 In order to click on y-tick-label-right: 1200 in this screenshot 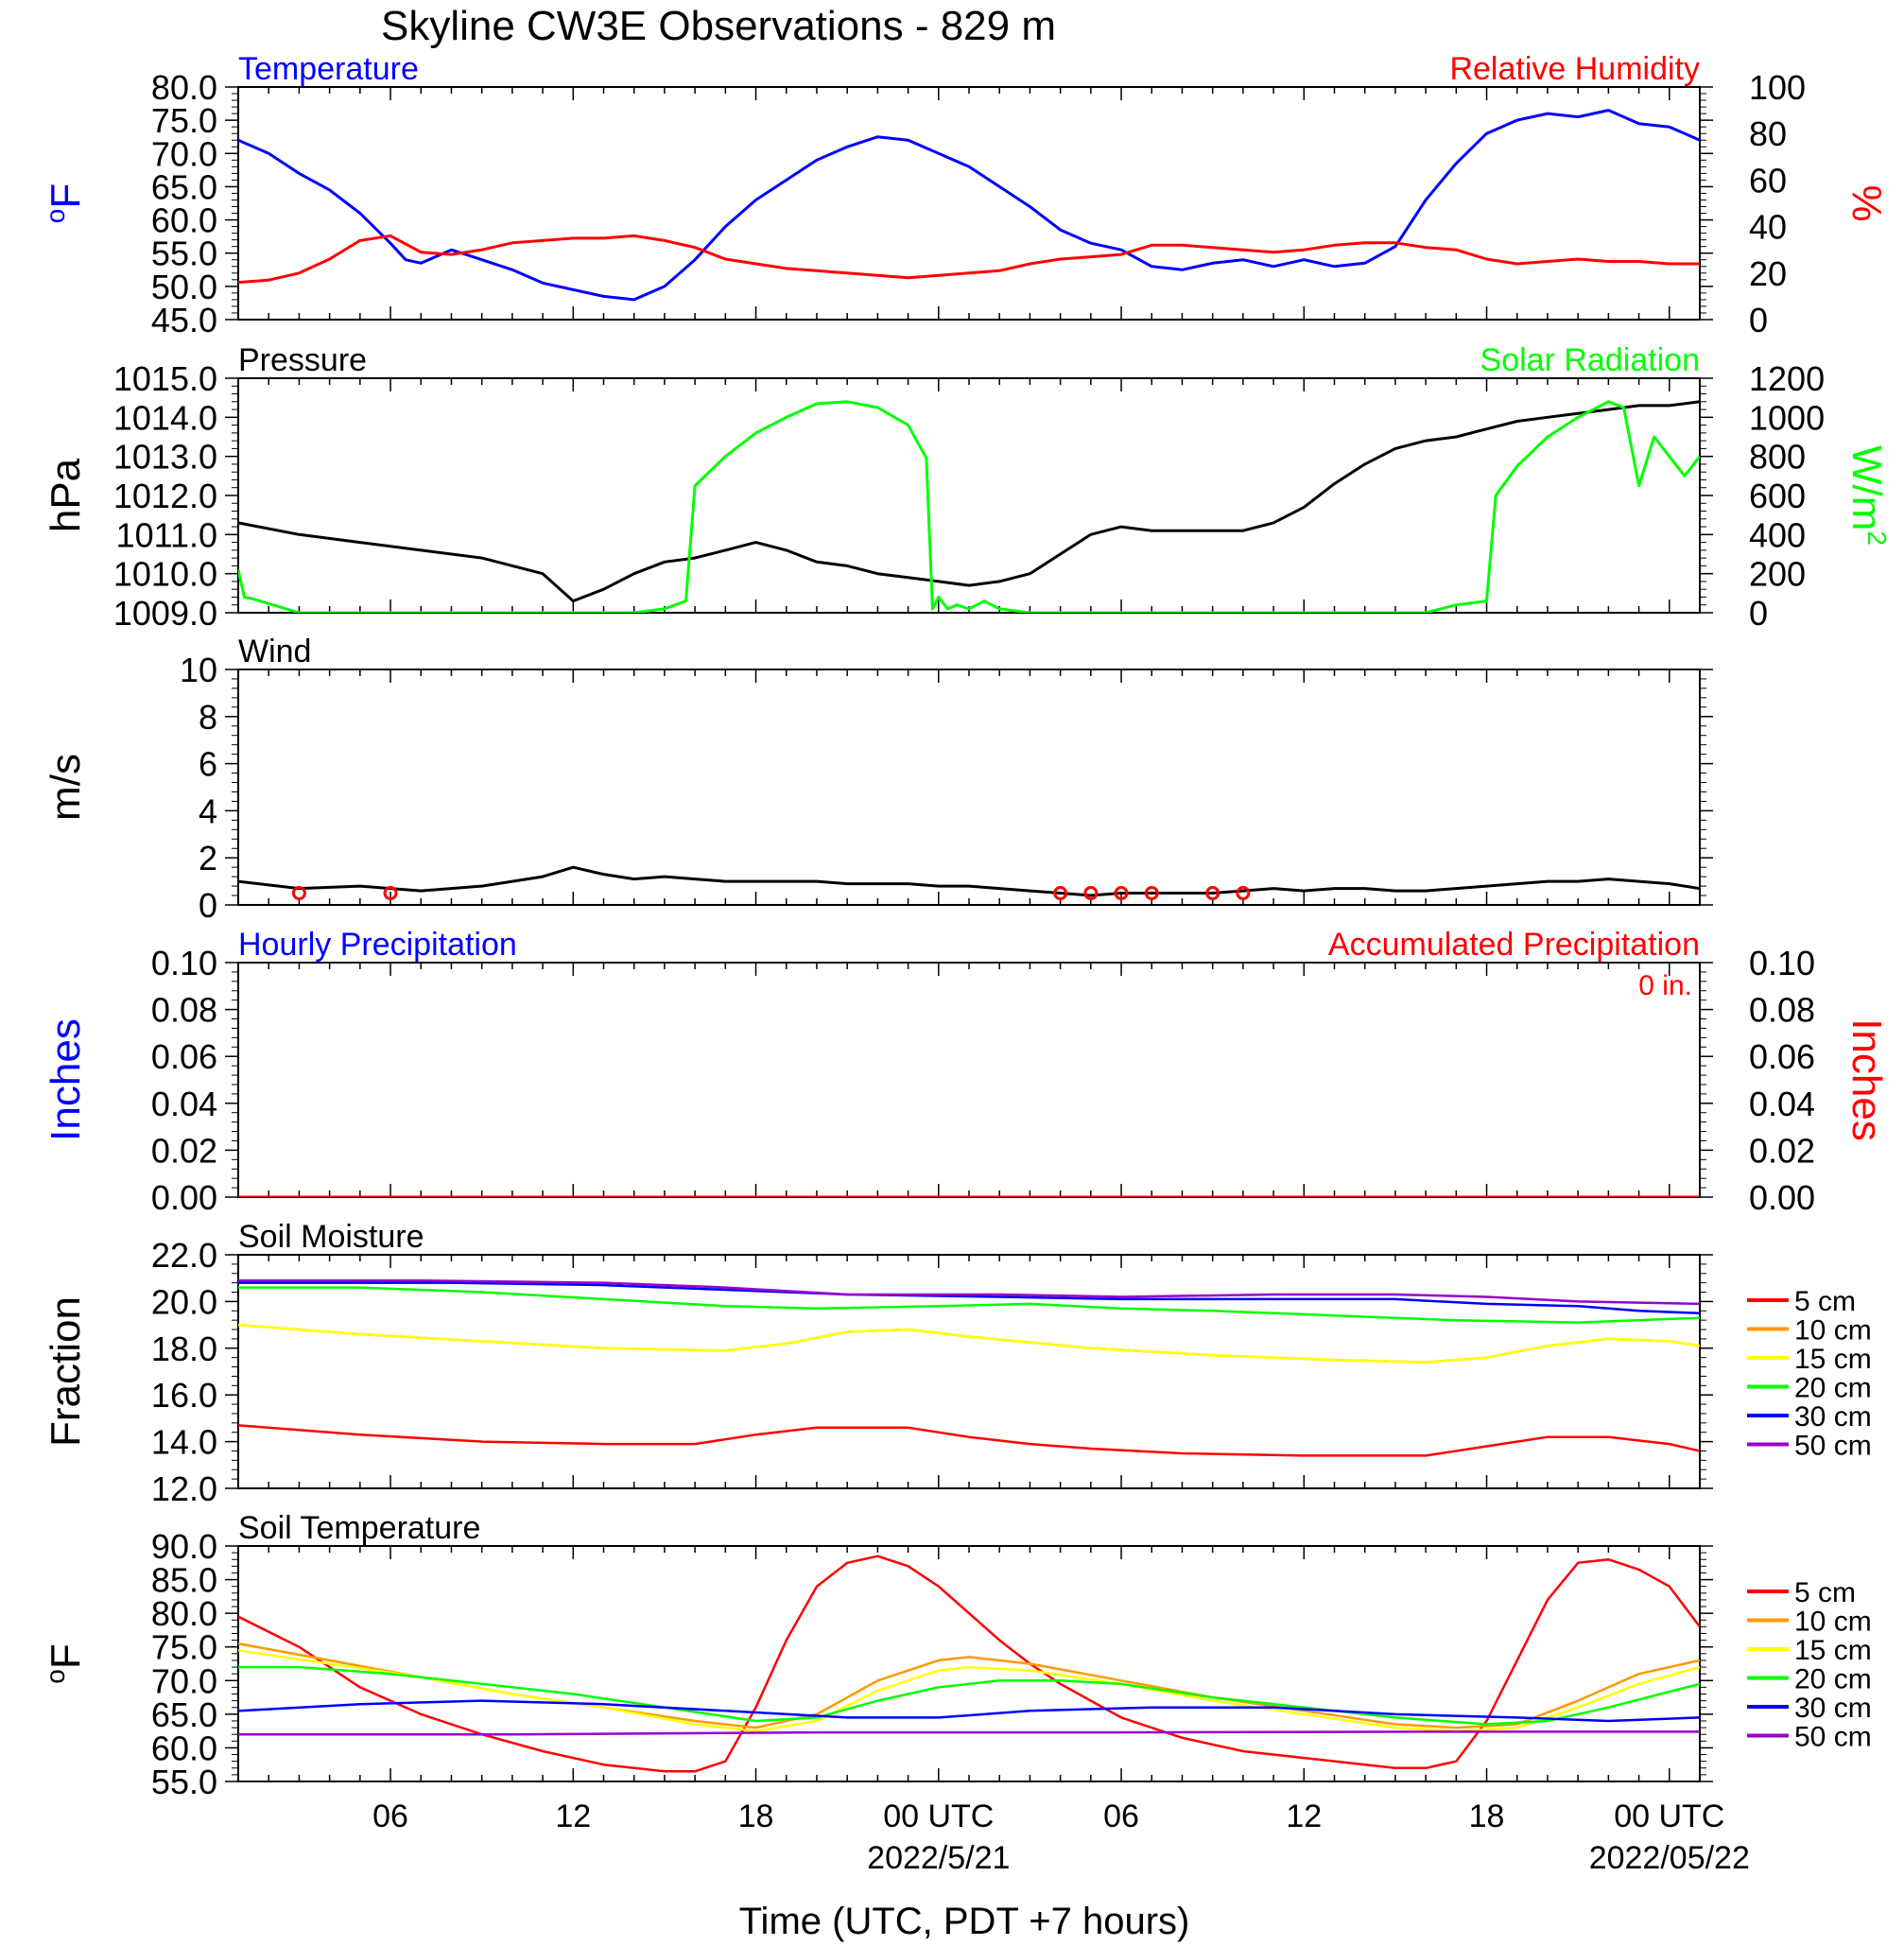, I will do `click(1787, 379)`.